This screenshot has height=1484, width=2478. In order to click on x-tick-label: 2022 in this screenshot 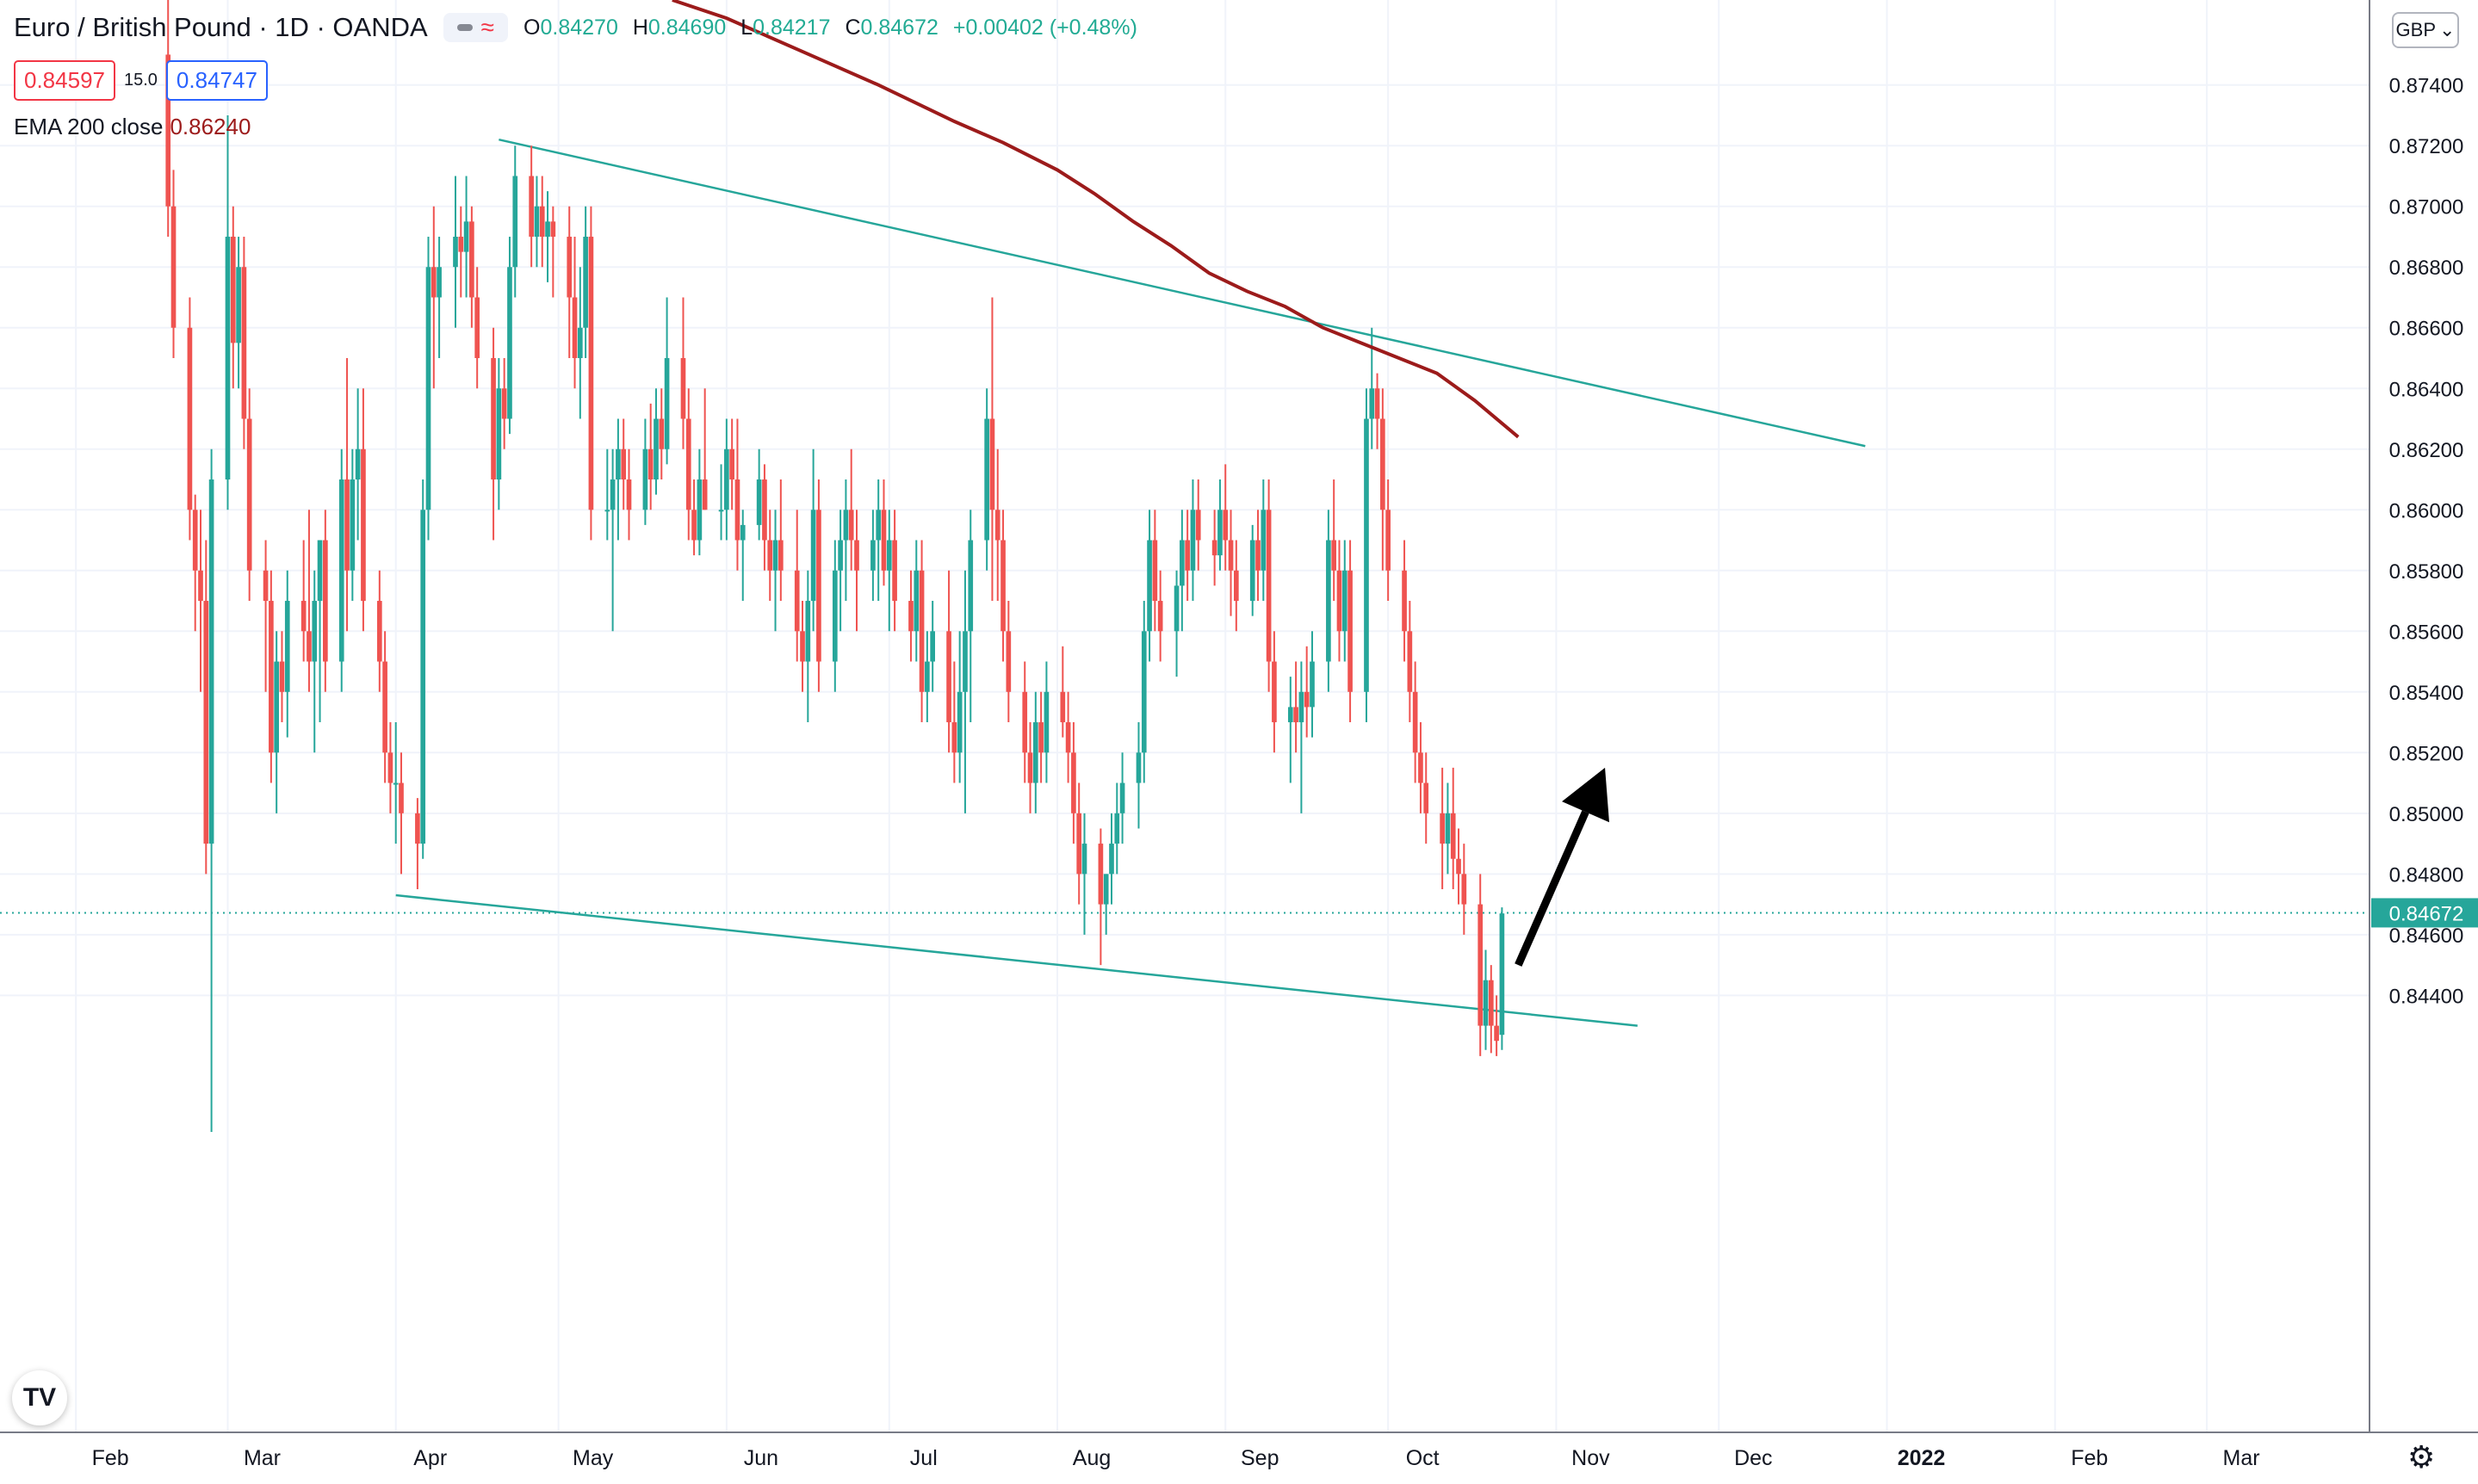, I will do `click(1922, 1458)`.